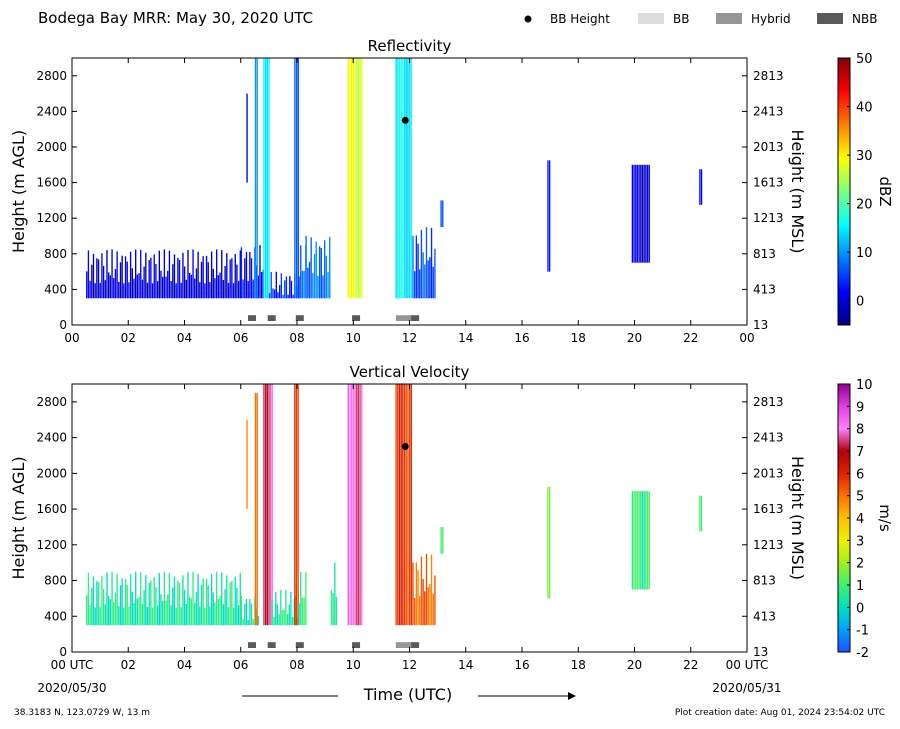 This screenshot has width=900, height=729. I want to click on legend-label: NBB, so click(864, 19).